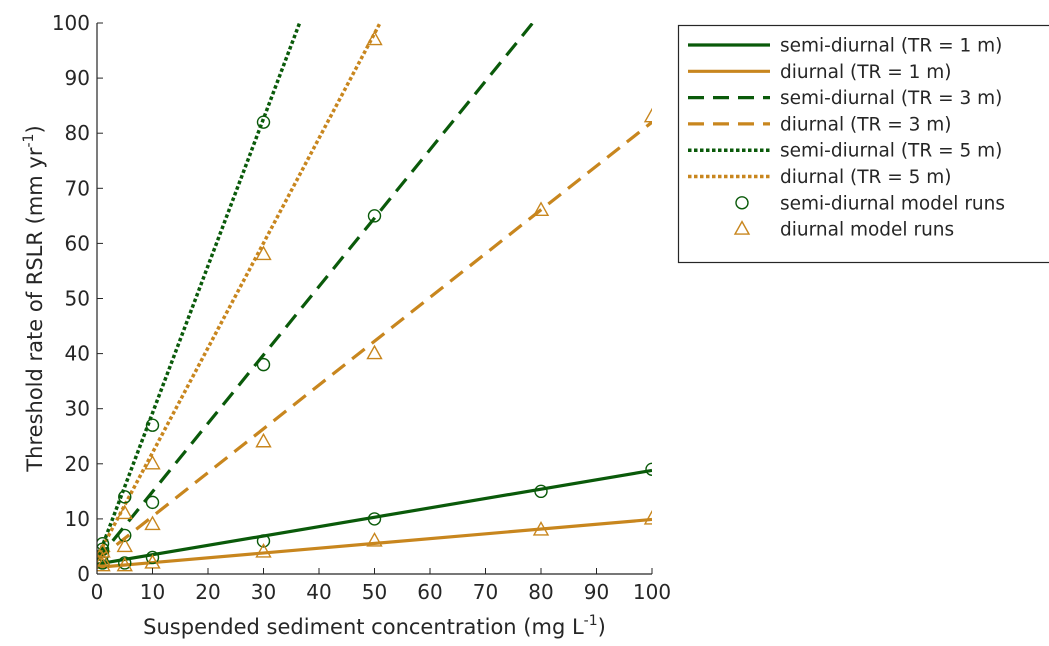  What do you see at coordinates (591, 621) in the screenshot?
I see `x-axis-label-sup: -1` at bounding box center [591, 621].